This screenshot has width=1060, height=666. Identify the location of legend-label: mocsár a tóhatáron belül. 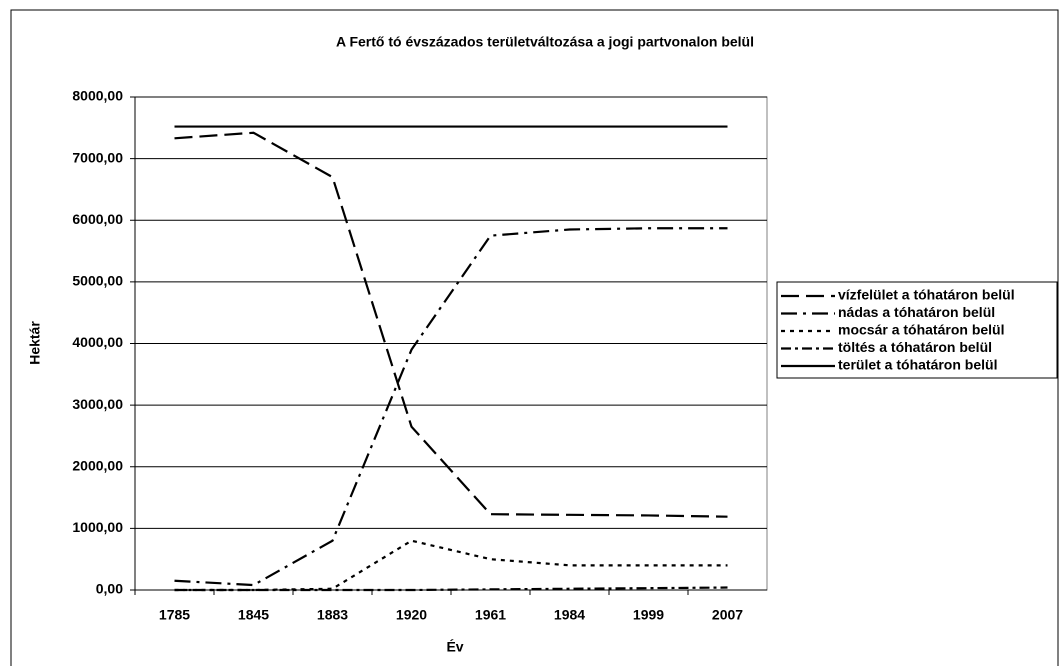
(921, 330).